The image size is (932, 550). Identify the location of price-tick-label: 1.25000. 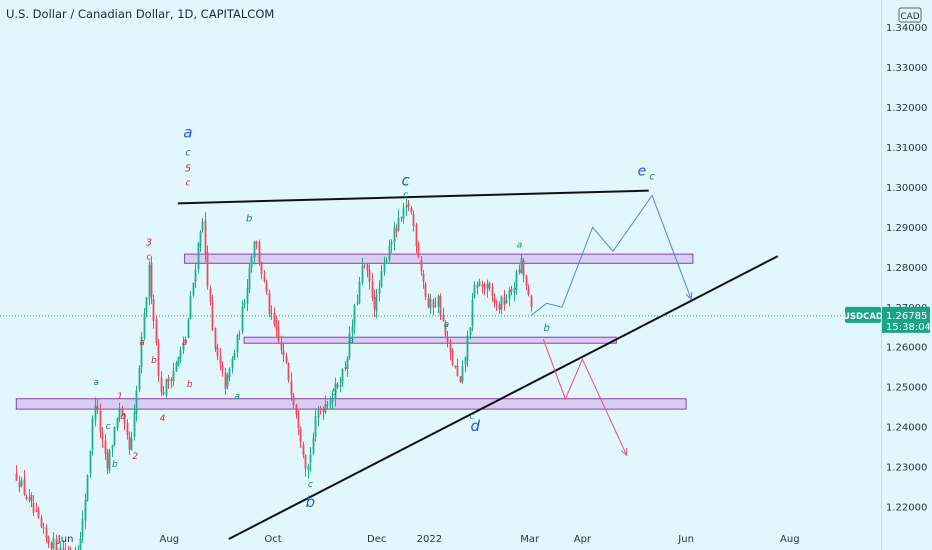
(906, 388).